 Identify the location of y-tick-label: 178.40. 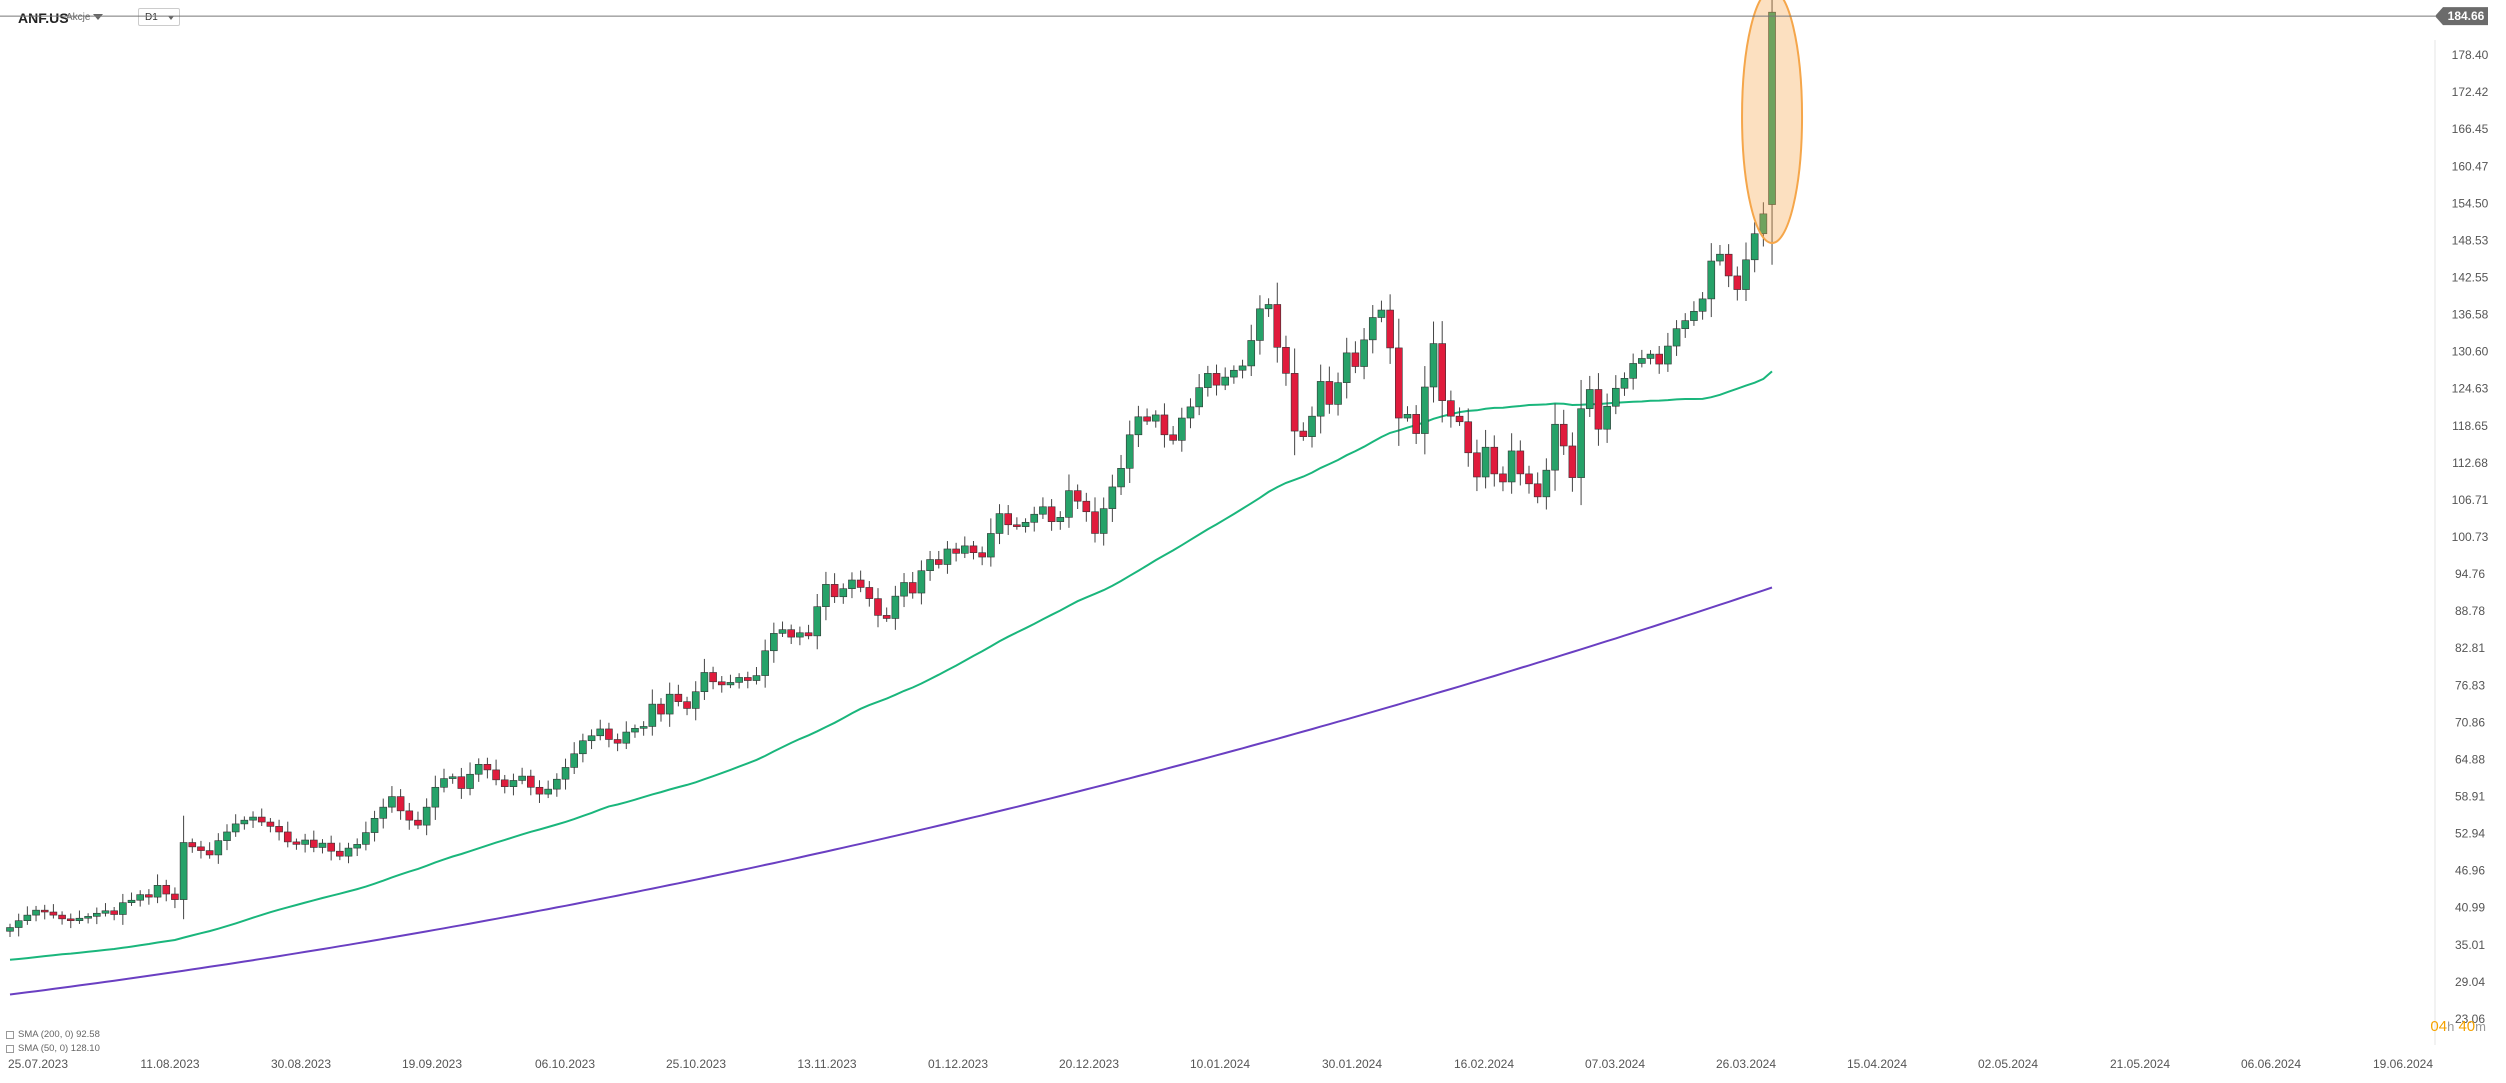
(2470, 55).